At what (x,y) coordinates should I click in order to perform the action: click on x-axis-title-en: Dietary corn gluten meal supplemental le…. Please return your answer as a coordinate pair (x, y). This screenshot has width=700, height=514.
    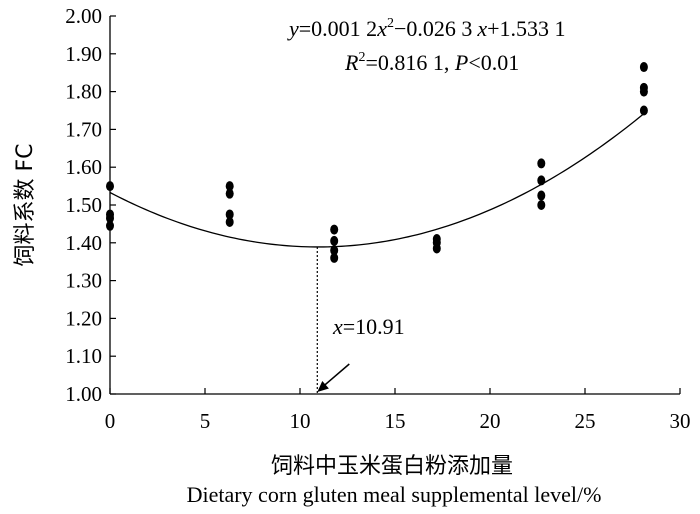
    Looking at the image, I should click on (394, 494).